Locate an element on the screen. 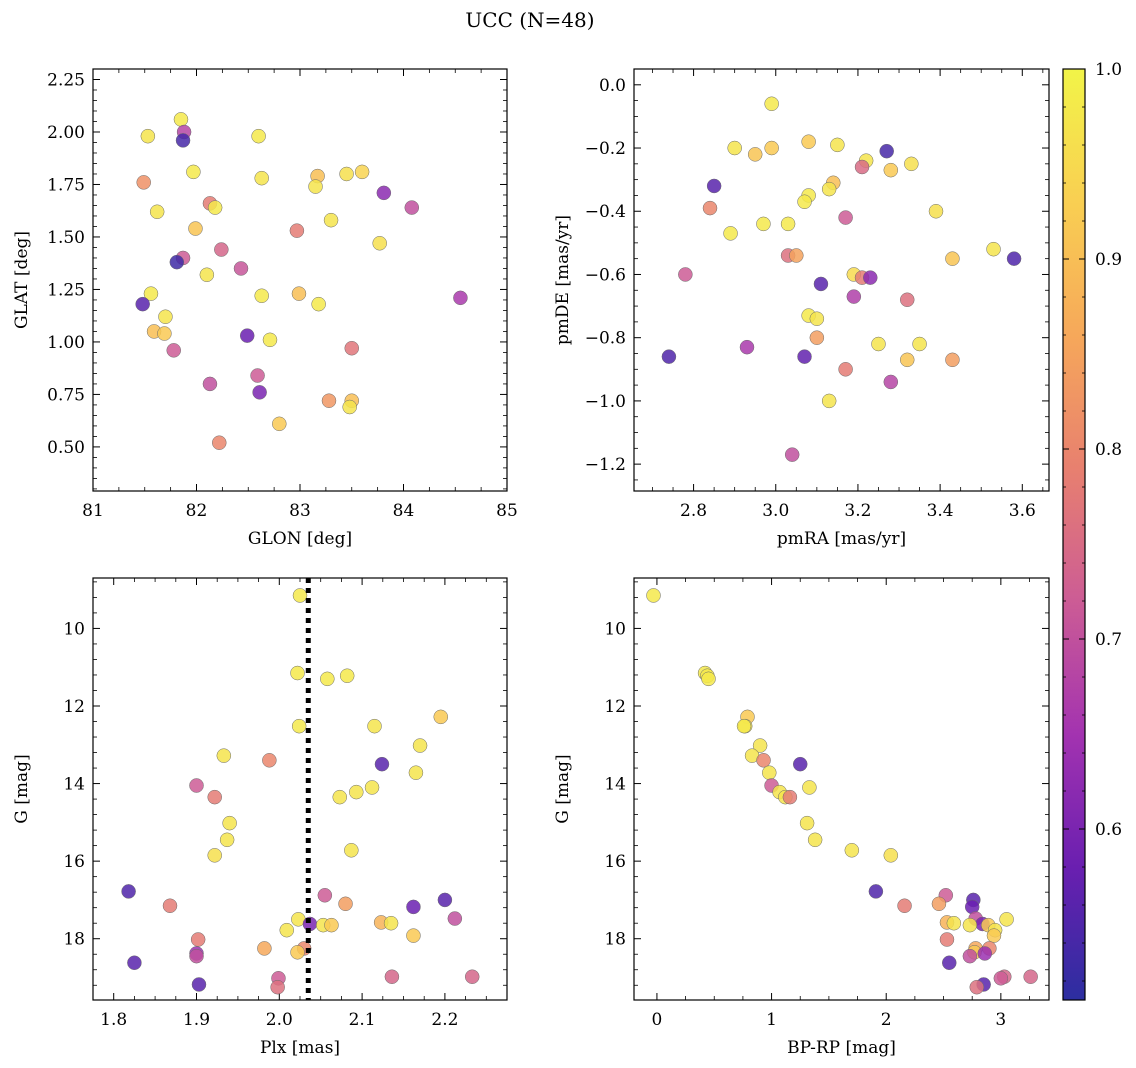 Image resolution: width=1136 pixels, height=1068 pixels. y-tick-label: 14 is located at coordinates (615, 785).